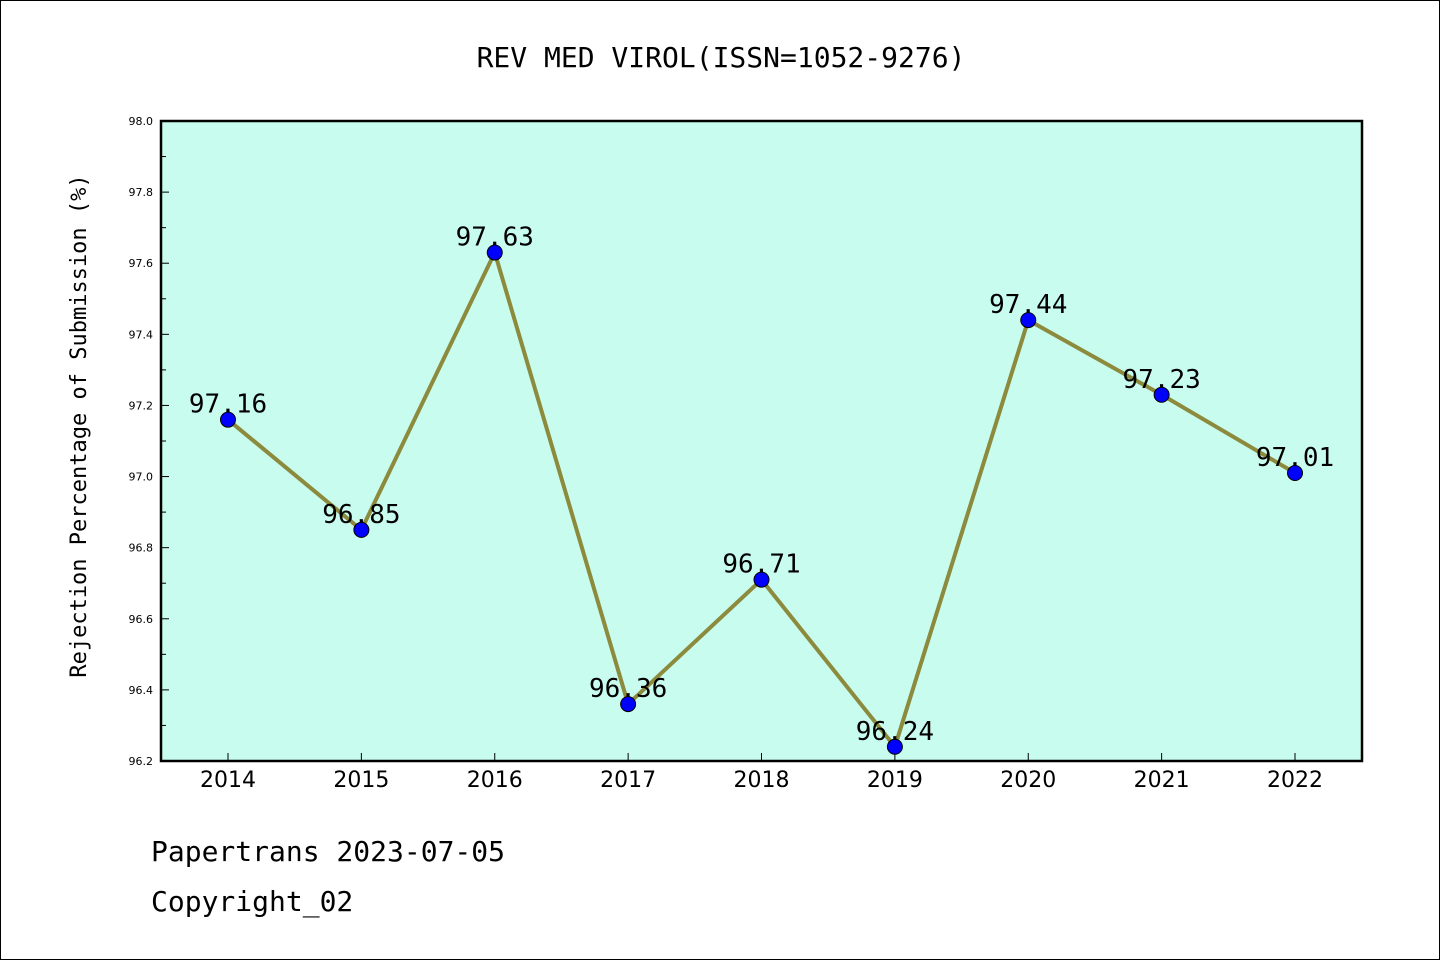  What do you see at coordinates (495, 238) in the screenshot?
I see `data-label: 97.63` at bounding box center [495, 238].